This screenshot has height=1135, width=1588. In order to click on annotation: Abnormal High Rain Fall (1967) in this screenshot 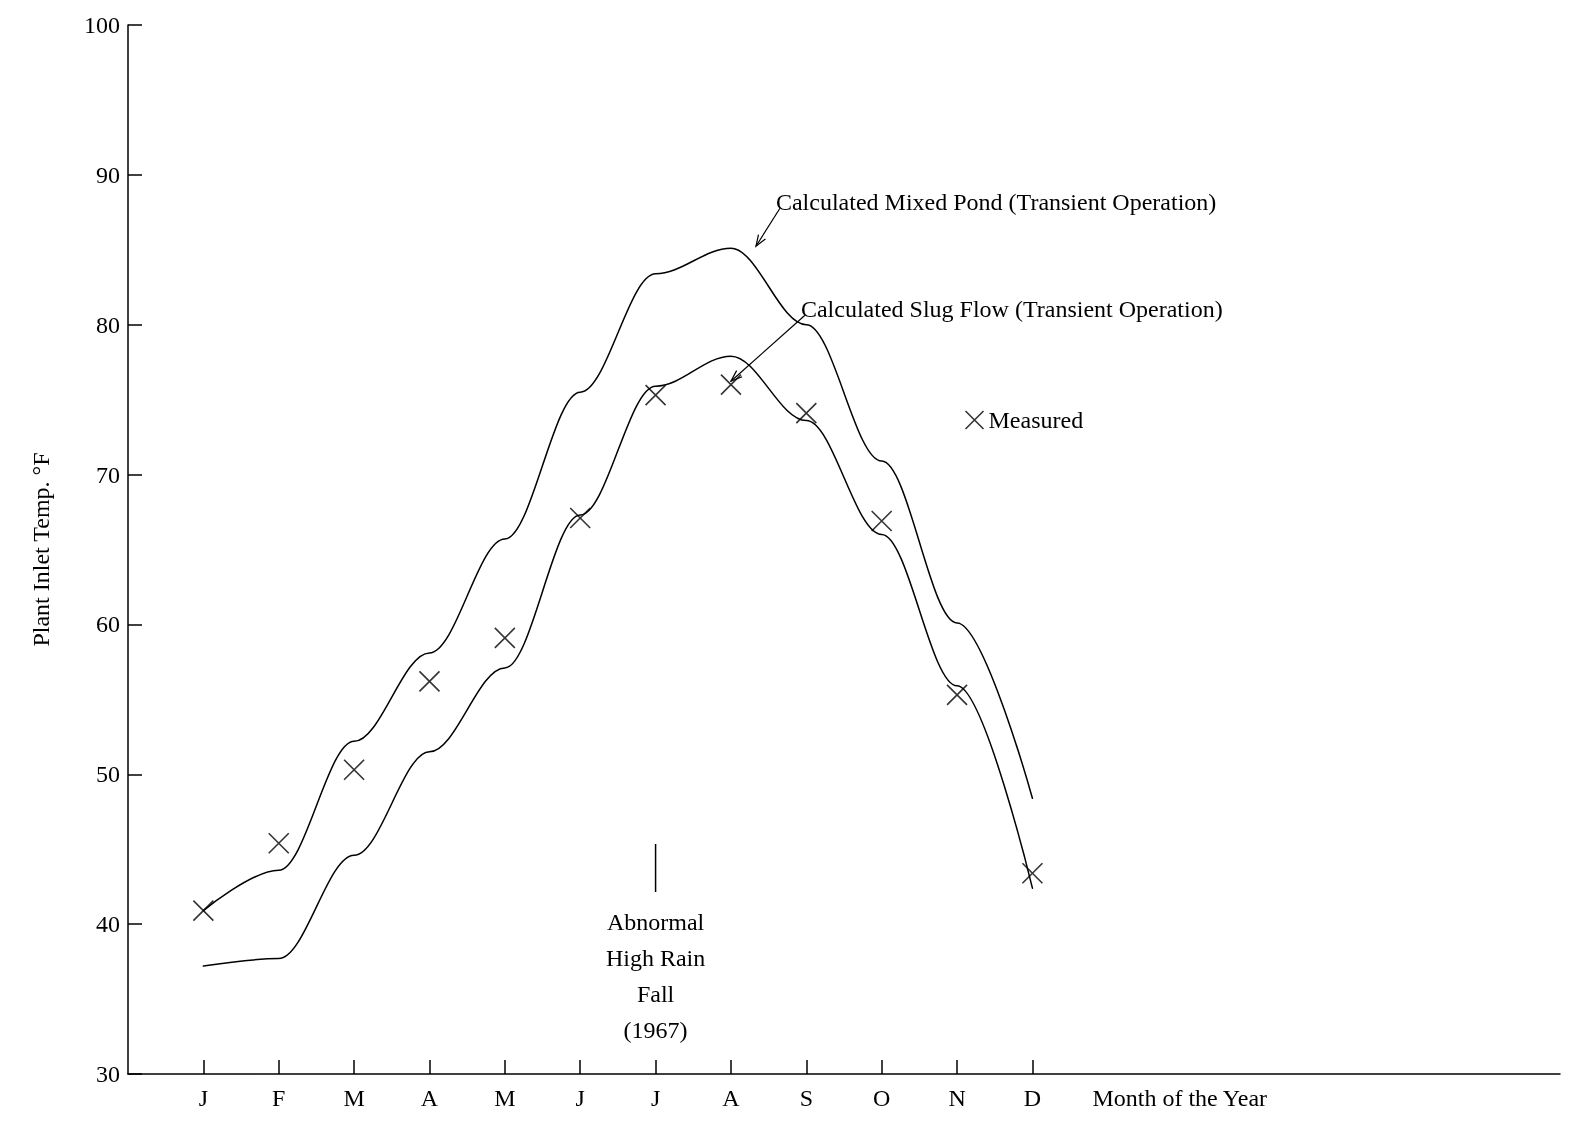, I will do `click(655, 976)`.